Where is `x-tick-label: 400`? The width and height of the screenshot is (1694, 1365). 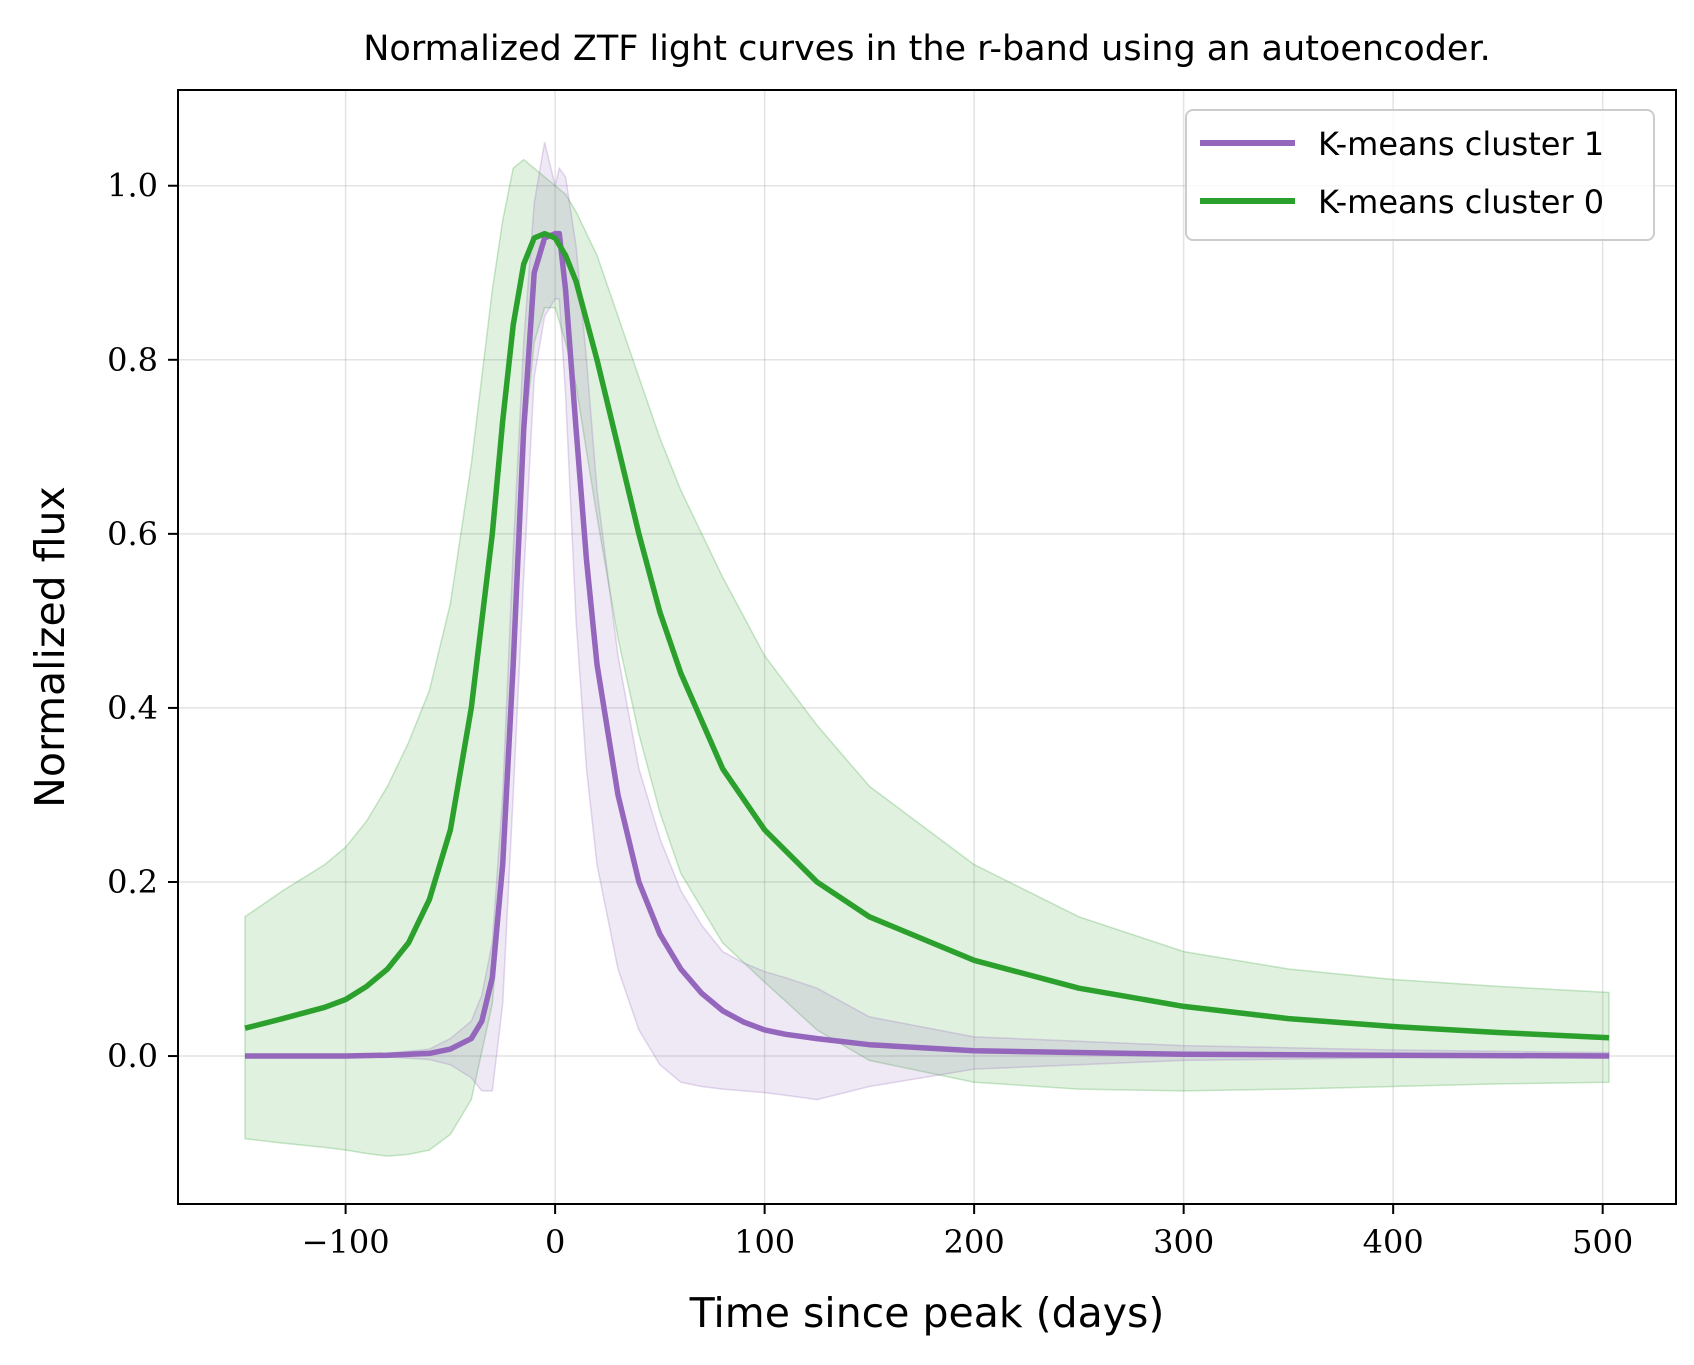
x-tick-label: 400 is located at coordinates (1393, 1242).